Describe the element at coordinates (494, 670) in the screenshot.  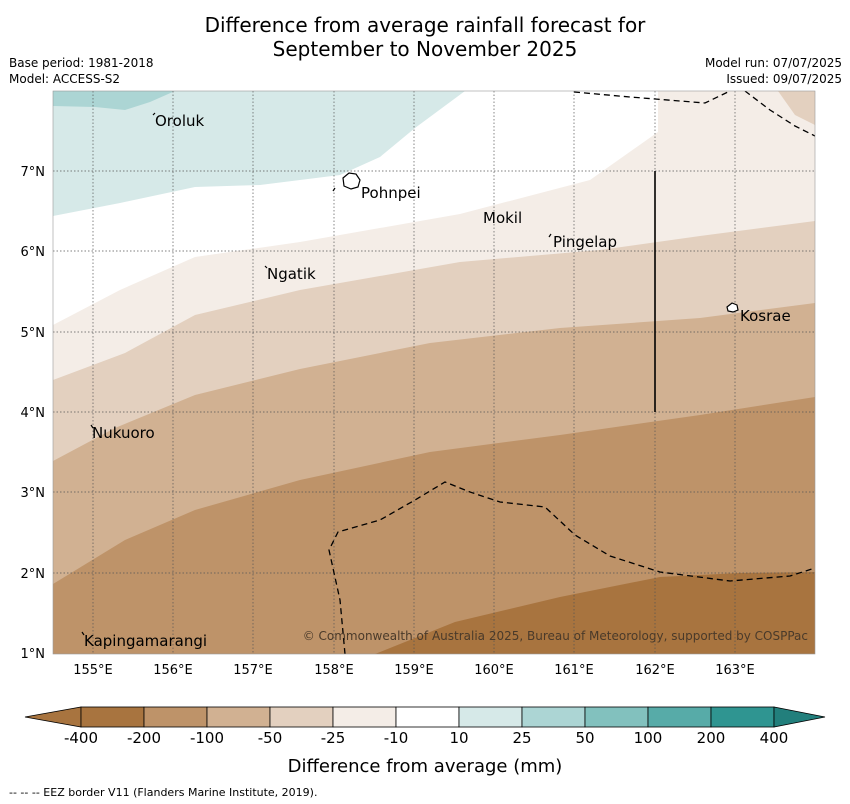
I see `lon-tick: 160°E` at that location.